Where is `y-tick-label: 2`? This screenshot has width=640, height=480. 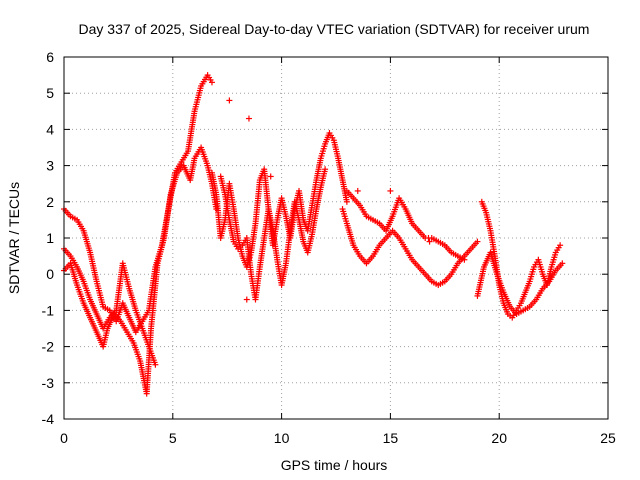 y-tick-label: 2 is located at coordinates (50, 202).